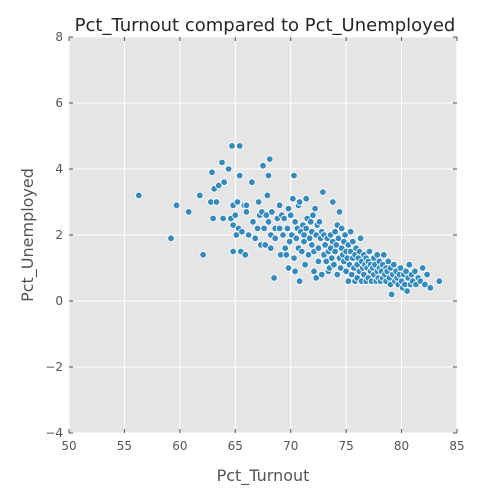 The width and height of the screenshot is (500, 500). Describe the element at coordinates (265, 25) in the screenshot. I see `chart-title: Pct_Turnout compared to Pct_Unemployed` at that location.